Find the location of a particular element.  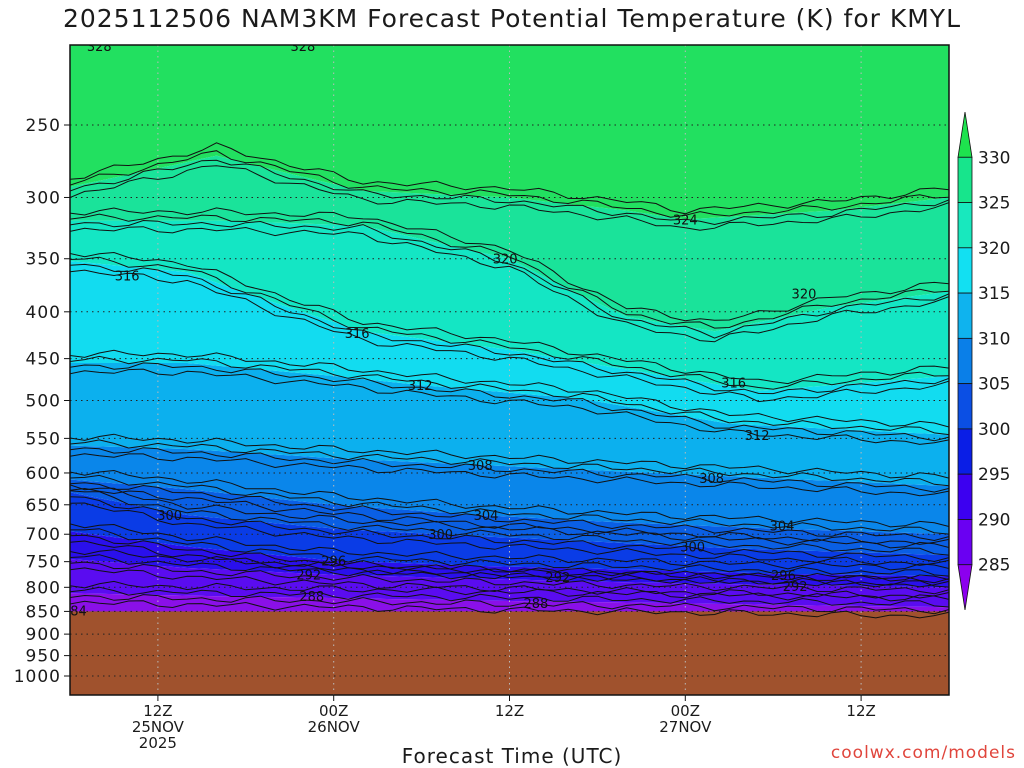

y-tick-label: 900 is located at coordinates (43, 635).